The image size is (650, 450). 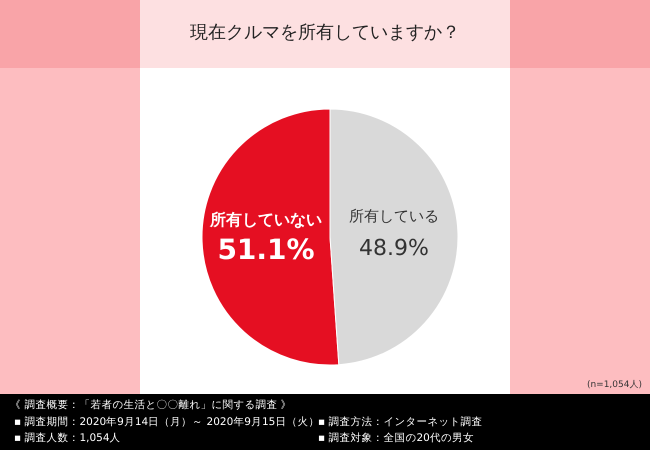 What do you see at coordinates (67, 438) in the screenshot?
I see `text: ▪ 調査人数：1,054人` at bounding box center [67, 438].